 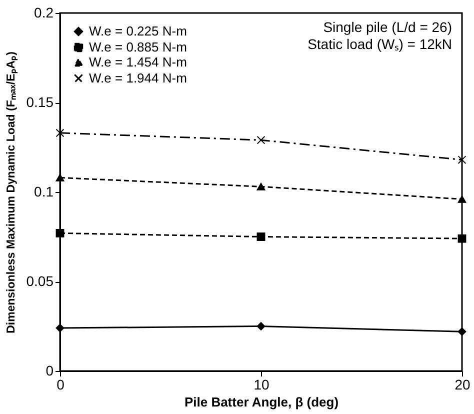 I want to click on y-tick-label: 0.15, so click(x=40, y=102).